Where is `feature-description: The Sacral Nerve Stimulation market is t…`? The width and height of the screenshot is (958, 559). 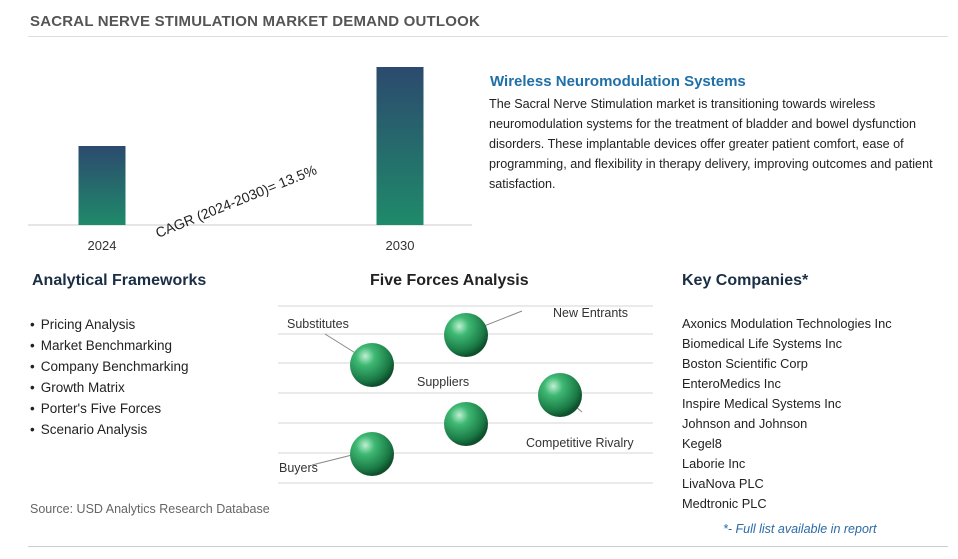 feature-description: The Sacral Nerve Stimulation market is t… is located at coordinates (711, 144).